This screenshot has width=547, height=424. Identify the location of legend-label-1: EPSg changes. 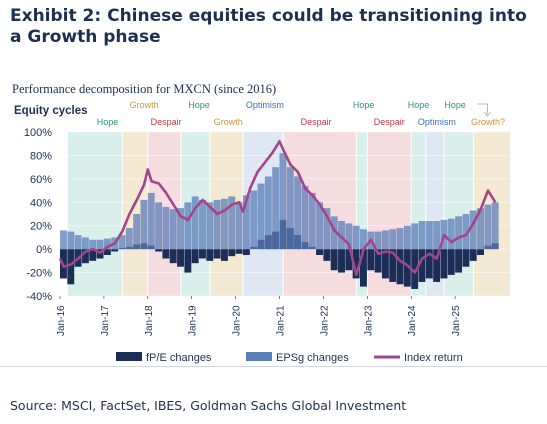
(312, 358).